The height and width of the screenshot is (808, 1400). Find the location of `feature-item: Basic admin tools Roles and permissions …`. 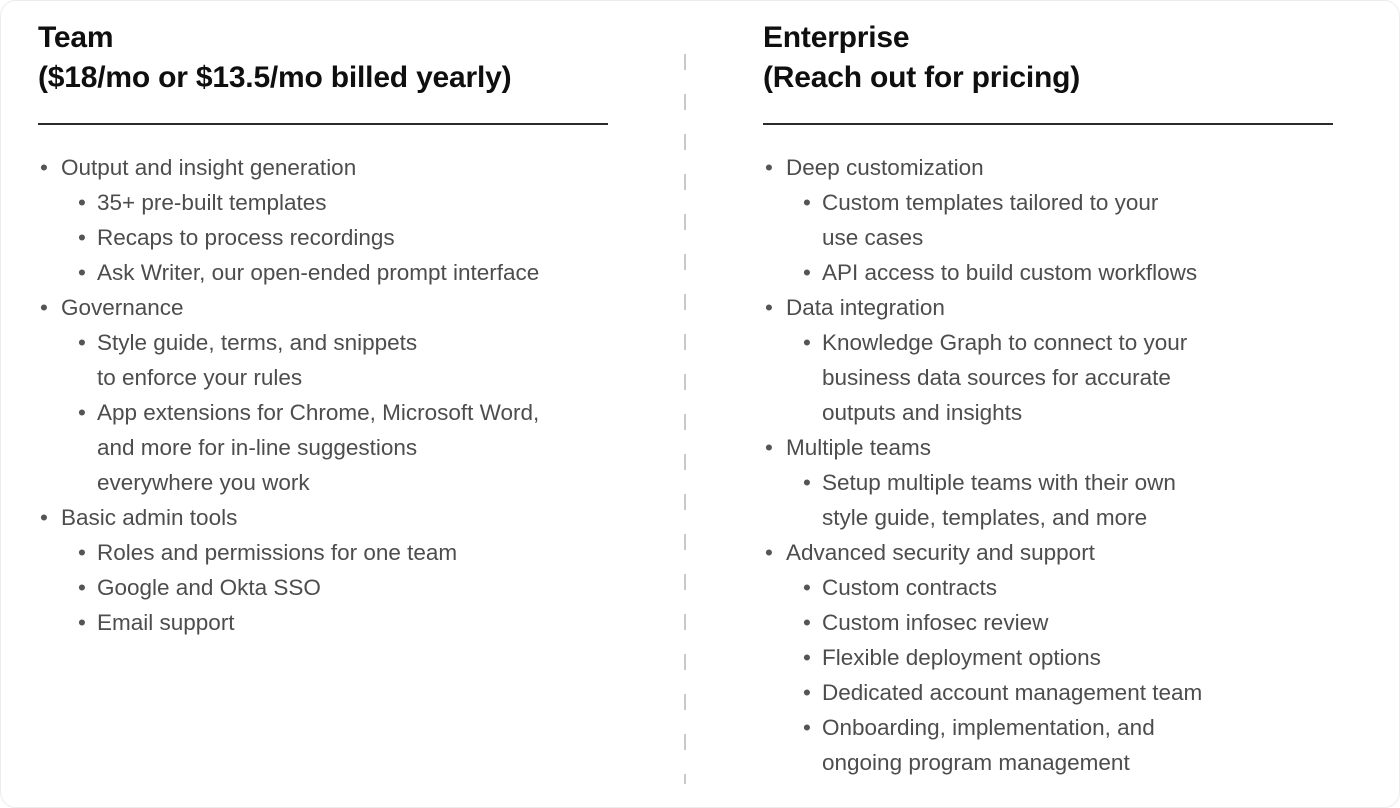

feature-item: Basic admin tools Roles and permissions … is located at coordinates (327, 570).